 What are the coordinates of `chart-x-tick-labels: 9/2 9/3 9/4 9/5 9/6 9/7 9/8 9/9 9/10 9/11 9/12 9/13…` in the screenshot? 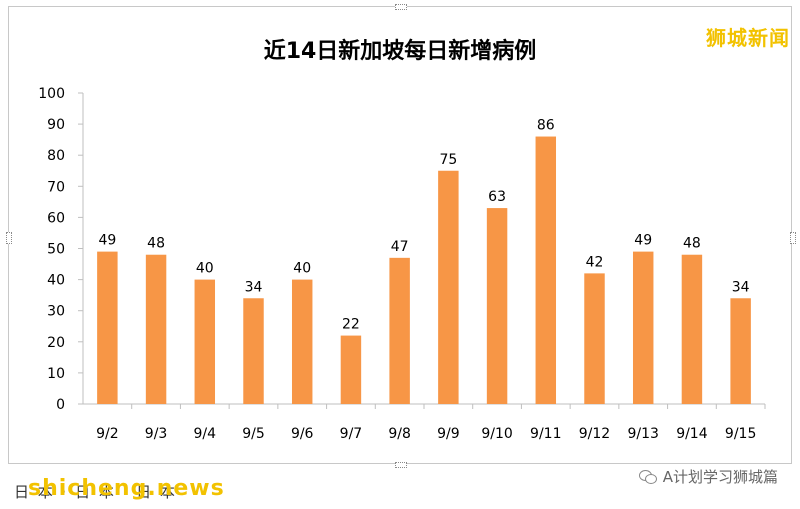 It's located at (431, 423).